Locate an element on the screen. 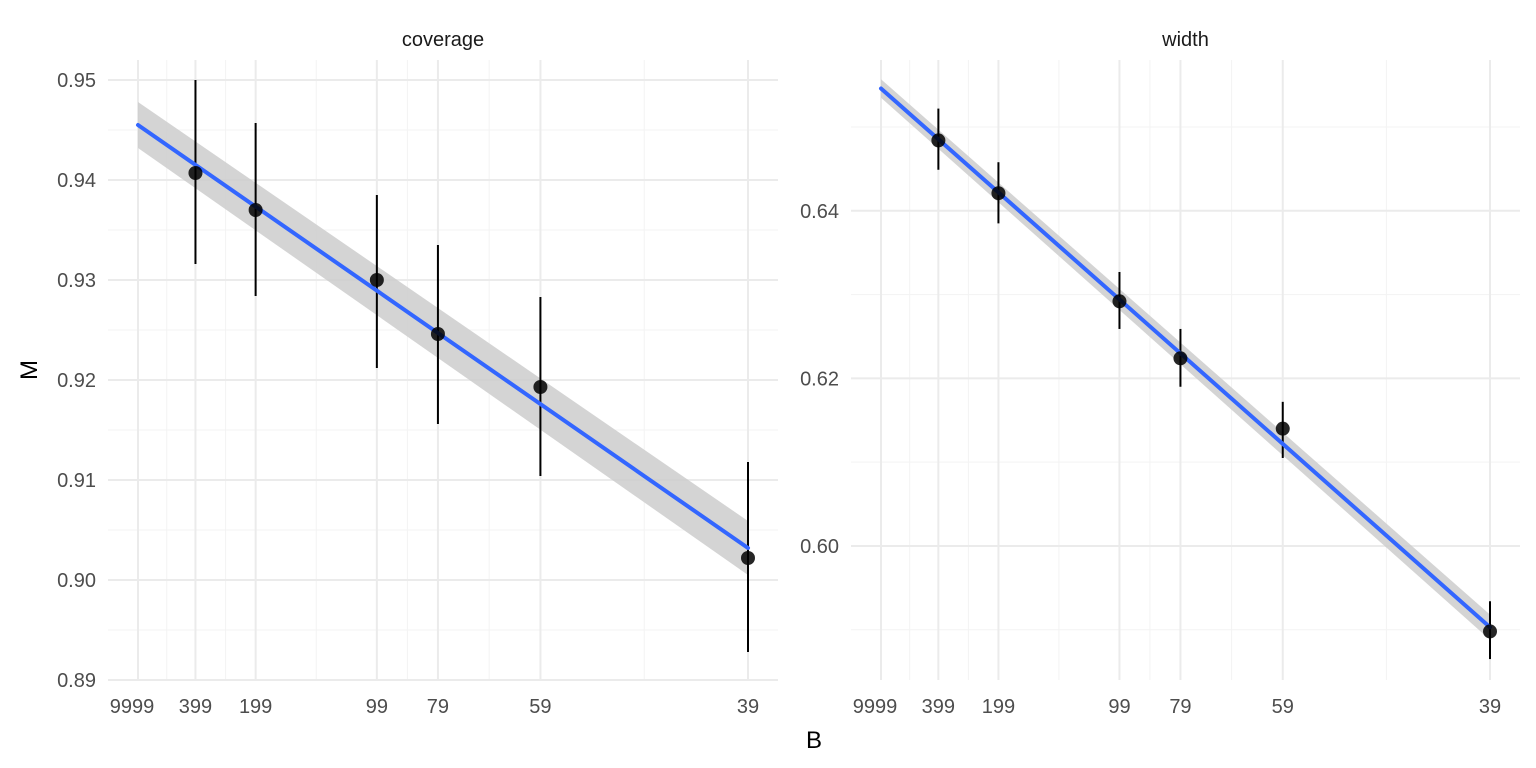 This screenshot has width=1536, height=768. y-tick-label: 0.60 is located at coordinates (819, 547).